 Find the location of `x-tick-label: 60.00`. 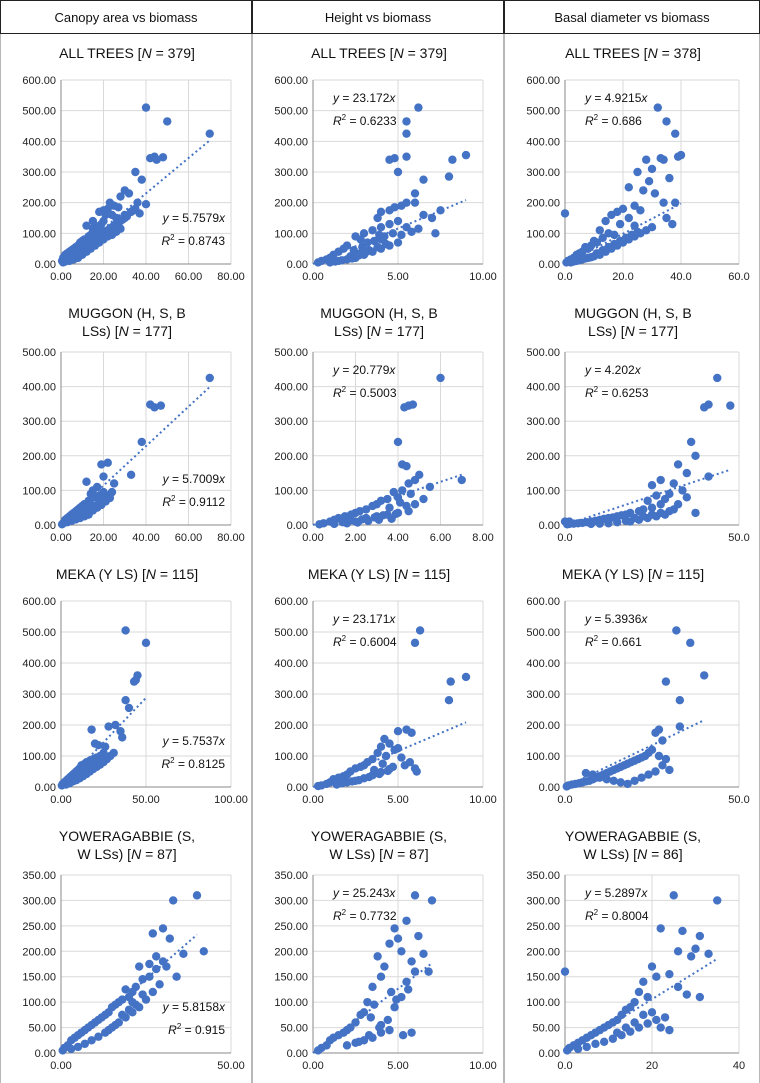

x-tick-label: 60.00 is located at coordinates (189, 277).